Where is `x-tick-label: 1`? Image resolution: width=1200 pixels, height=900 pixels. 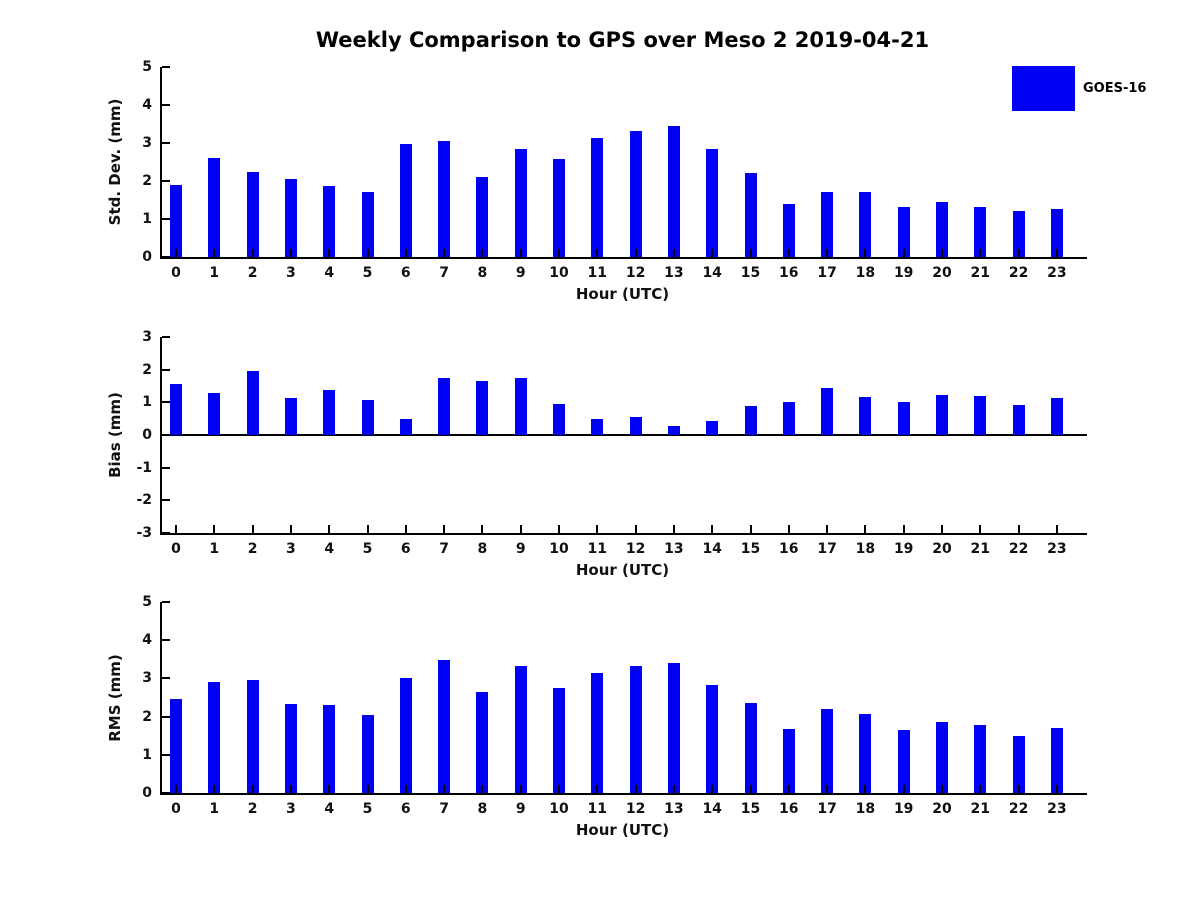 x-tick-label: 1 is located at coordinates (214, 809).